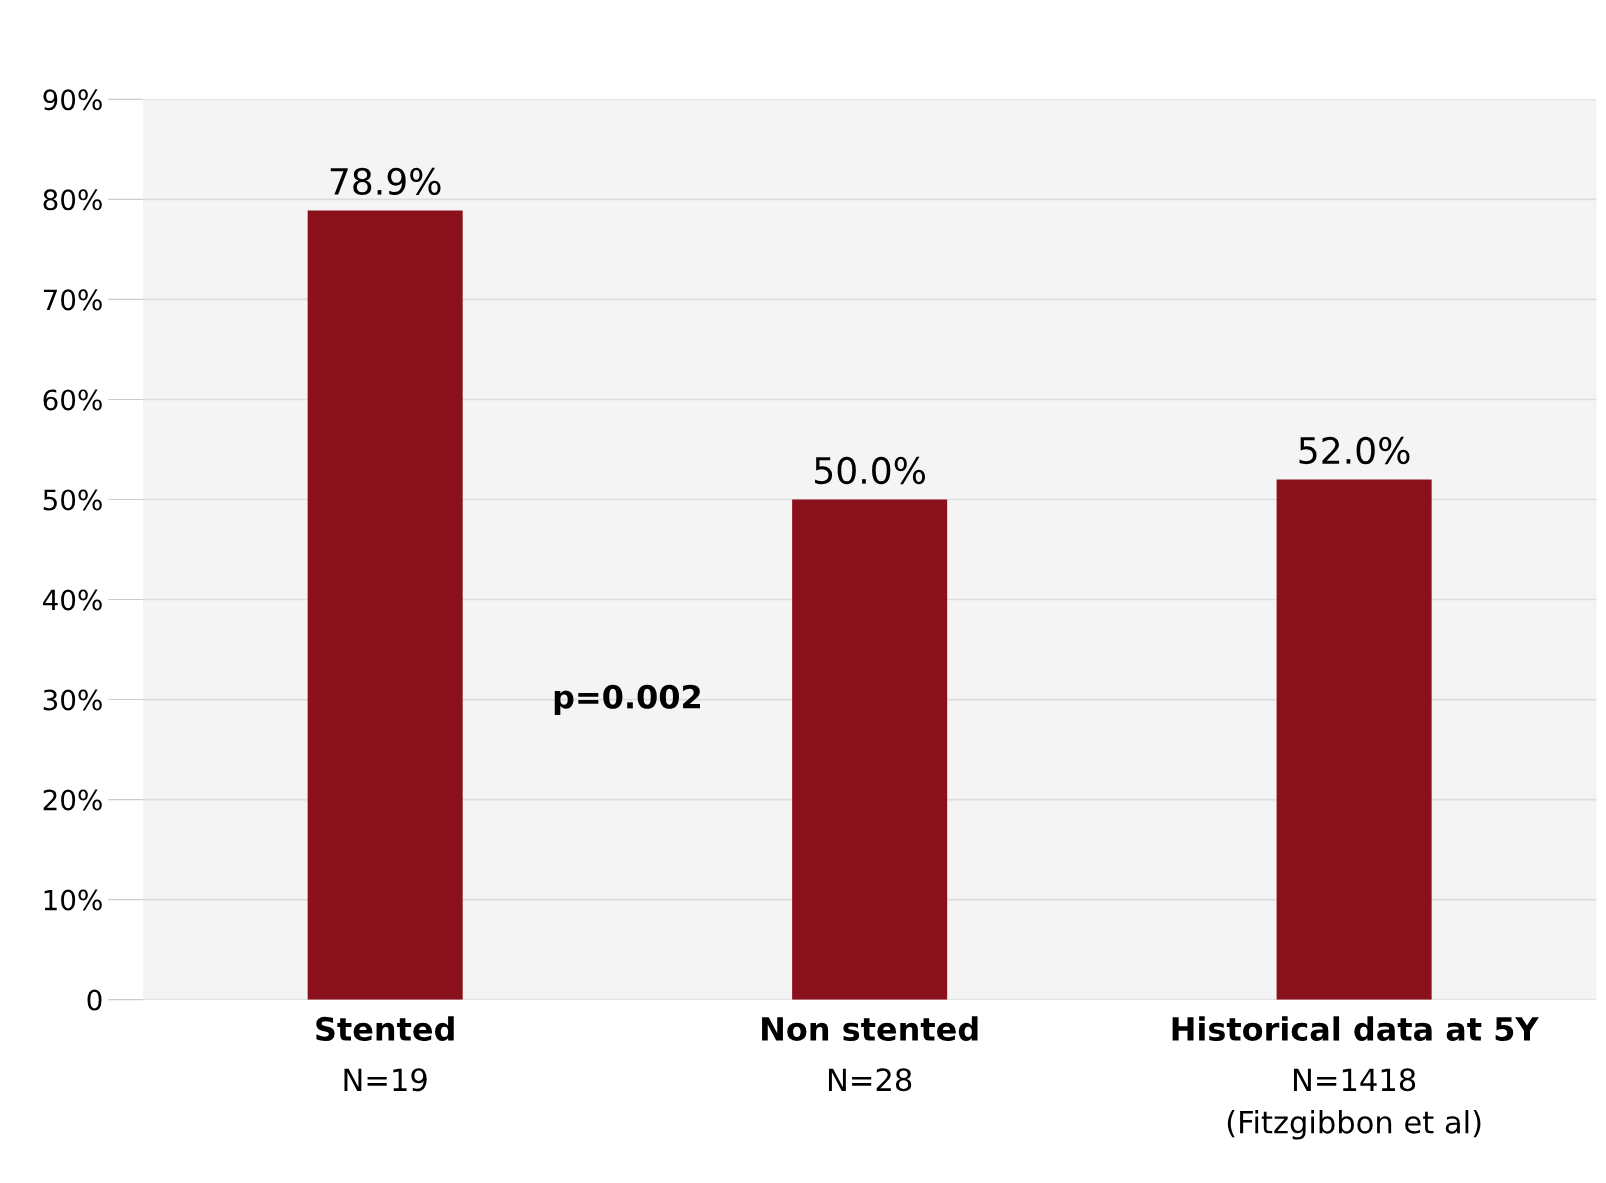 The width and height of the screenshot is (1606, 1183). Describe the element at coordinates (1355, 1078) in the screenshot. I see `x-tick-label: Historical data at 5Y N=1418 (Fitzgibbon et al)` at that location.